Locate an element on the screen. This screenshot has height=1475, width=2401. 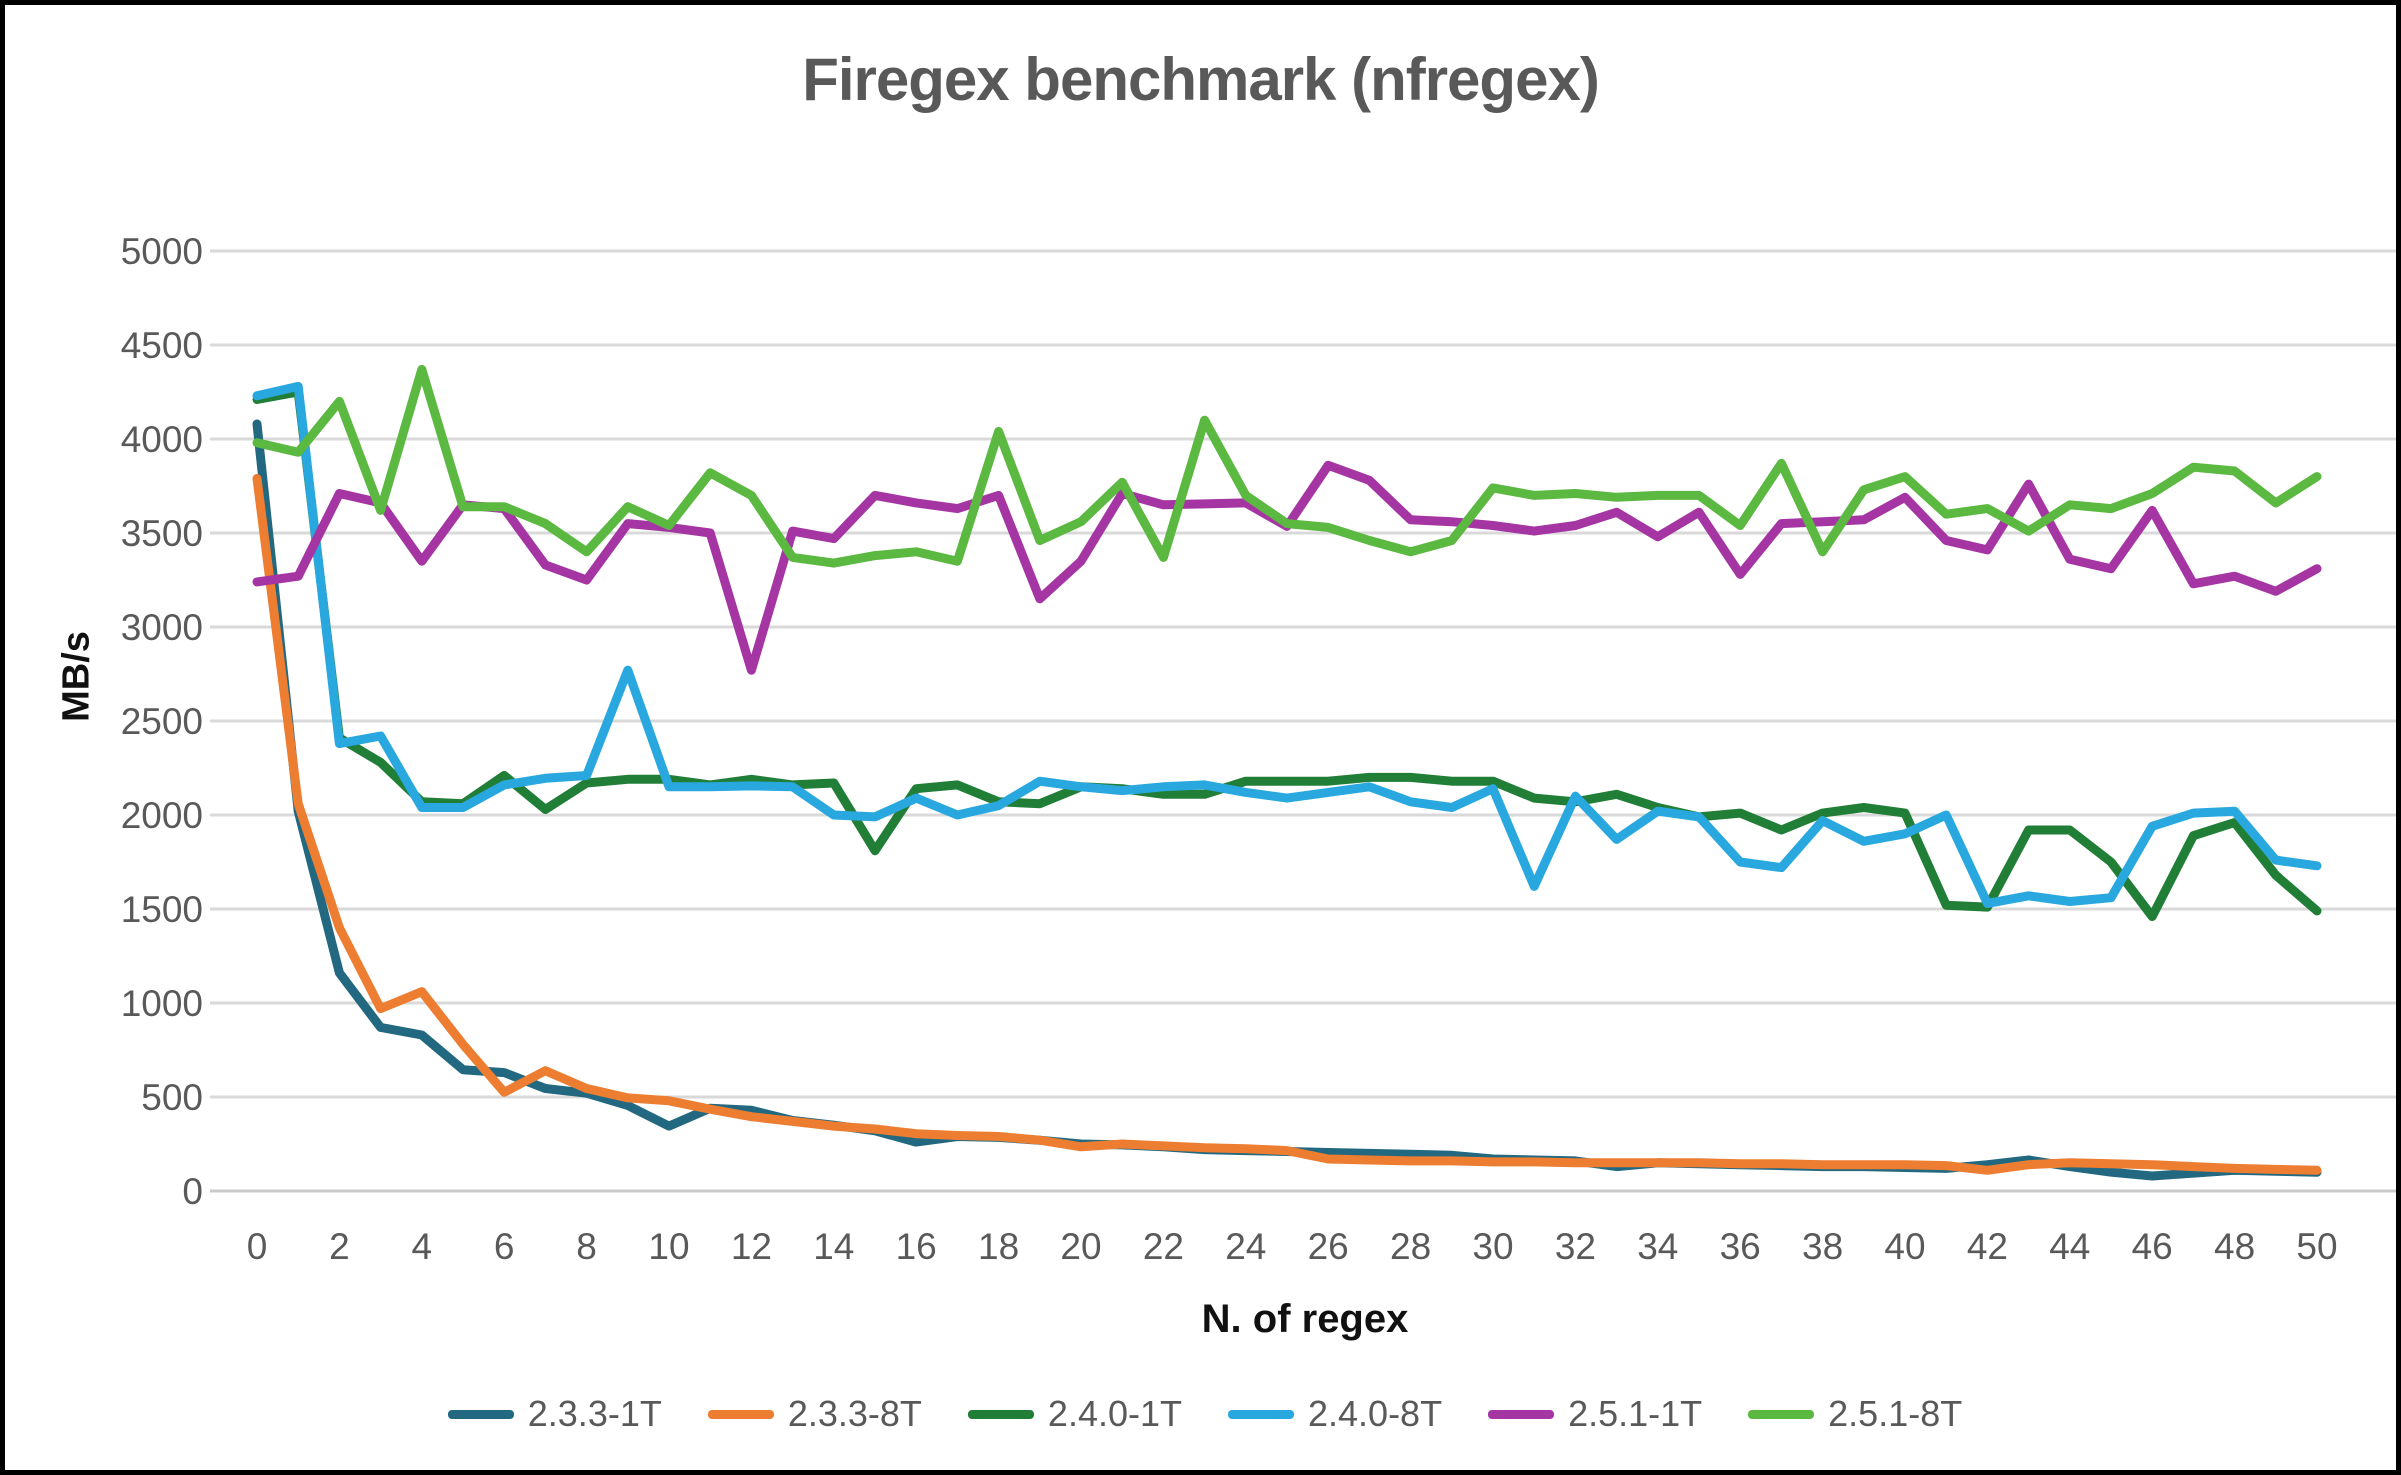
x-tick-label-40: 40 is located at coordinates (1904, 1246).